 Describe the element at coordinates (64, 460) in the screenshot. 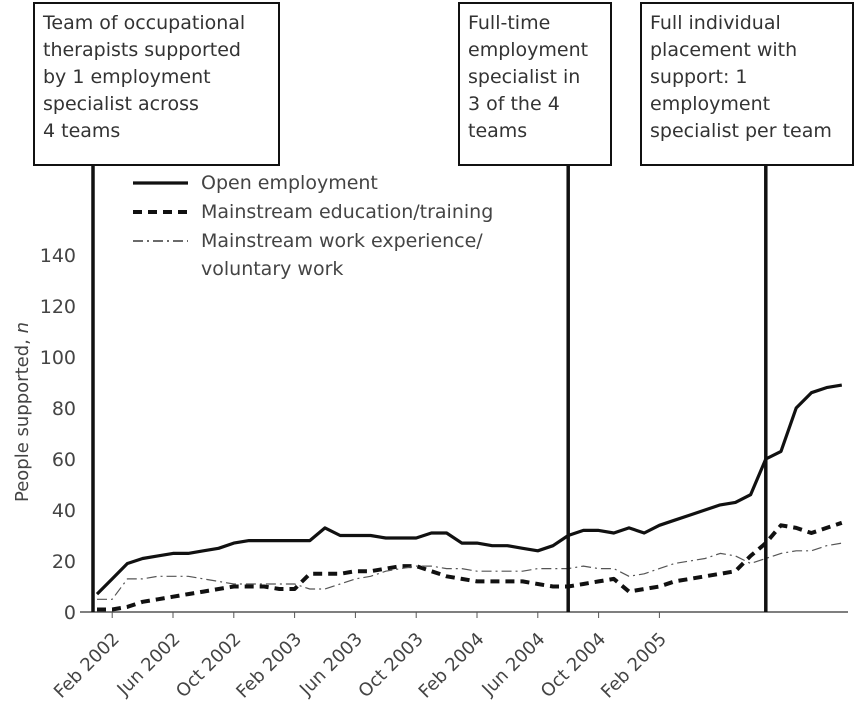

I see `y-tick-label: 60` at that location.